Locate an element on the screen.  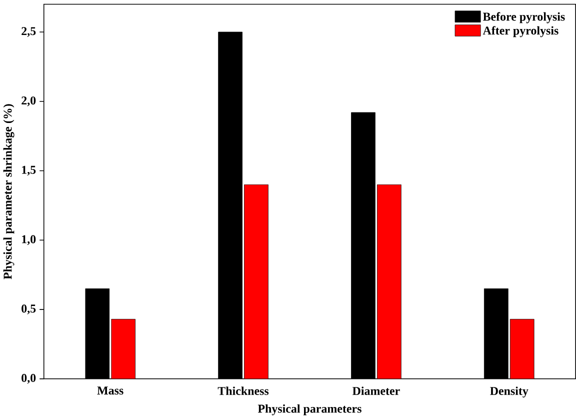
legend-label: After pyrolysis is located at coordinates (520, 32).